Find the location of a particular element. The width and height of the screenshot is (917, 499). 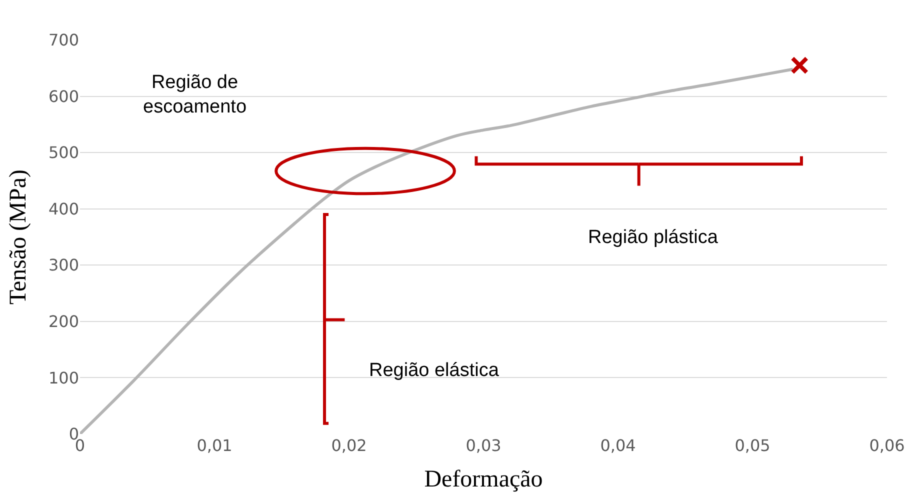

annotation: Região de escoamento is located at coordinates (195, 95).